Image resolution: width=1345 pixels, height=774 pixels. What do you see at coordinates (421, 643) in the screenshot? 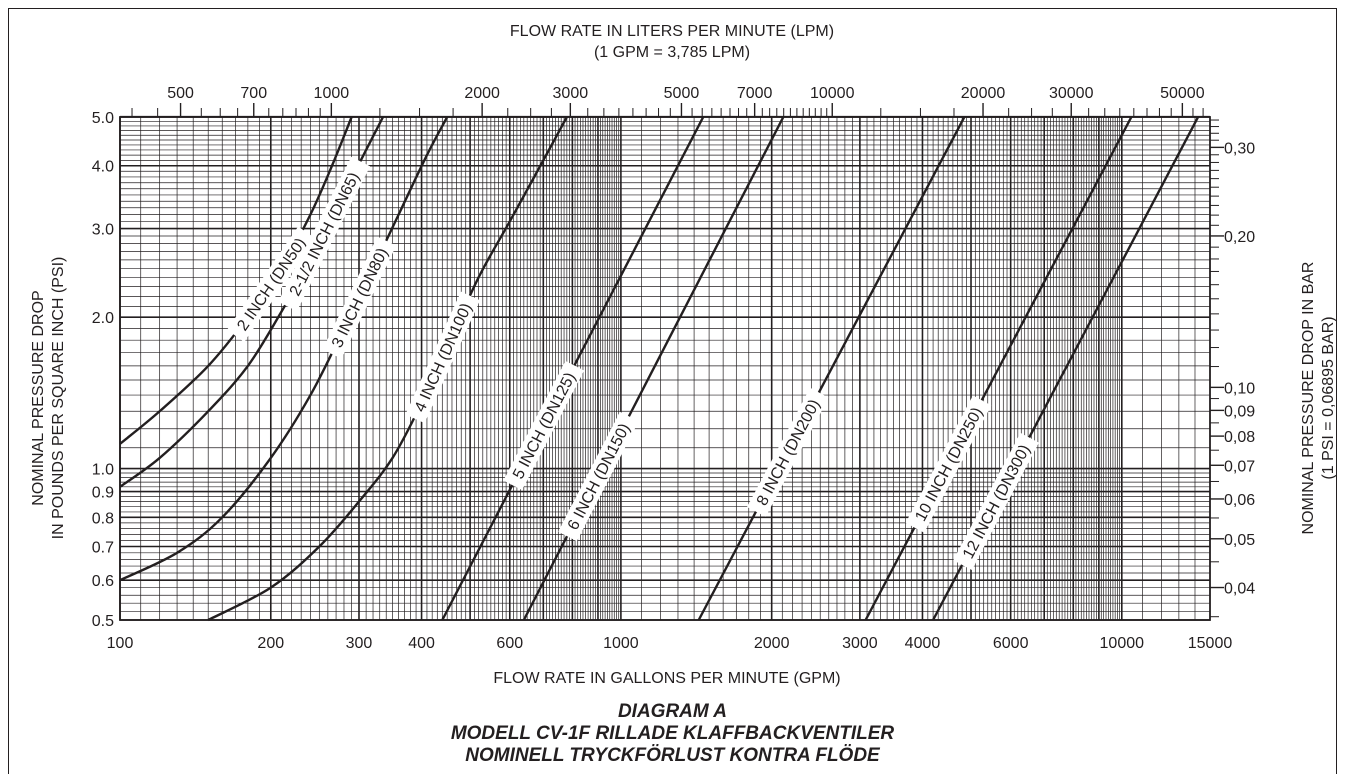
I see `x-tick-label: 400` at bounding box center [421, 643].